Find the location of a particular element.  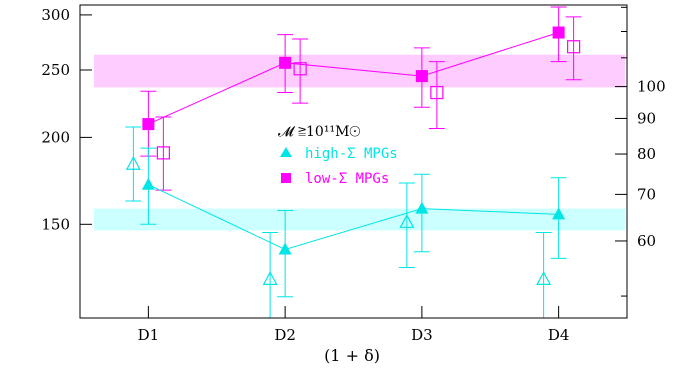

legend-title: 𝓜 ≧10¹¹M☉ is located at coordinates (319, 132).